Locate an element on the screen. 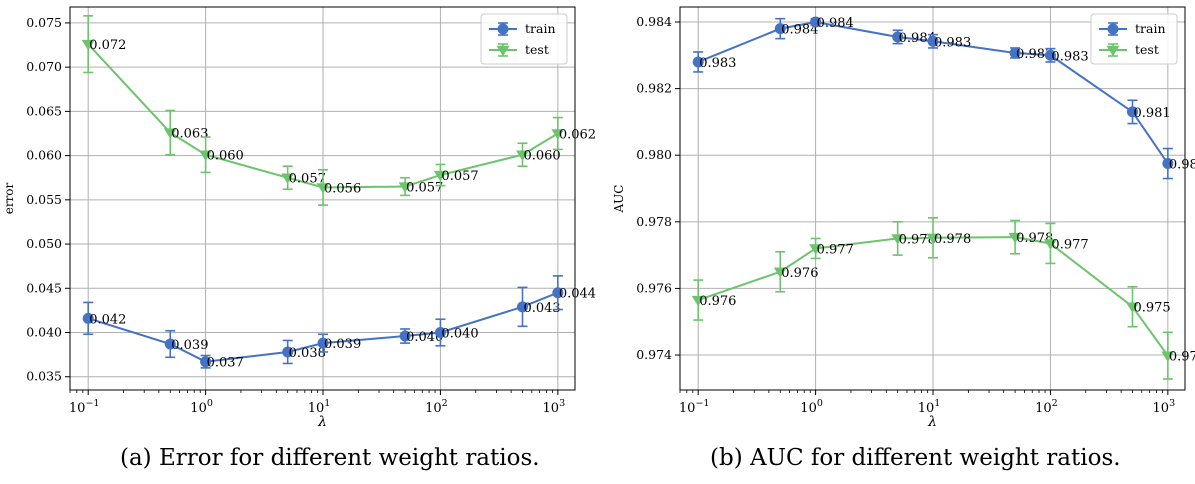 Image resolution: width=1195 pixels, height=484 pixels. y-tick-label: 0.060 is located at coordinates (44, 155).